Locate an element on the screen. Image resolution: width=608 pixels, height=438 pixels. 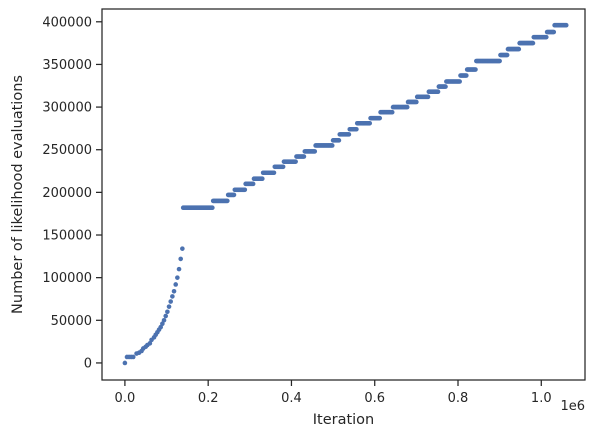
y-tick-label: 350000 is located at coordinates (67, 65).